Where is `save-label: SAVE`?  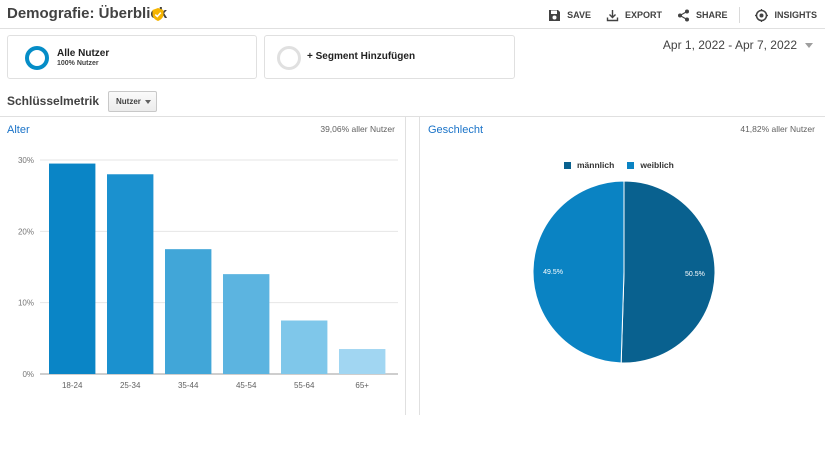 save-label: SAVE is located at coordinates (579, 15).